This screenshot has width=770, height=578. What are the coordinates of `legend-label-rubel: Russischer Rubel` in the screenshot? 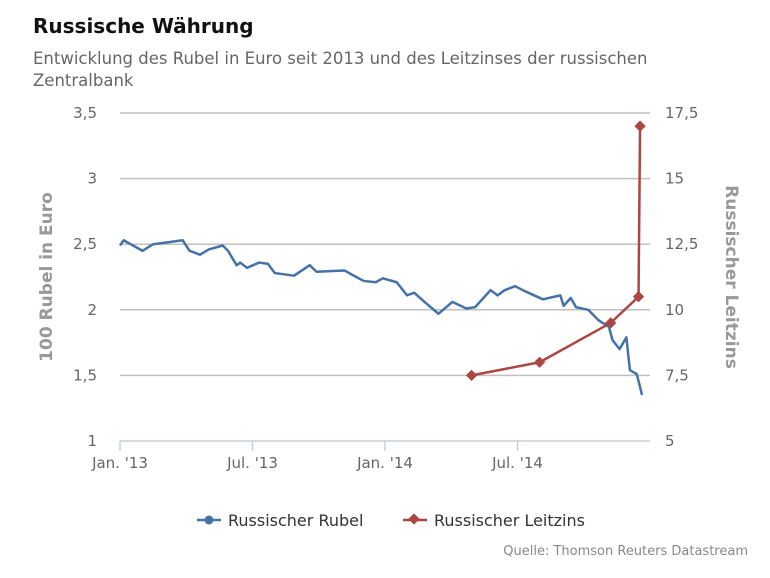 It's located at (295, 520).